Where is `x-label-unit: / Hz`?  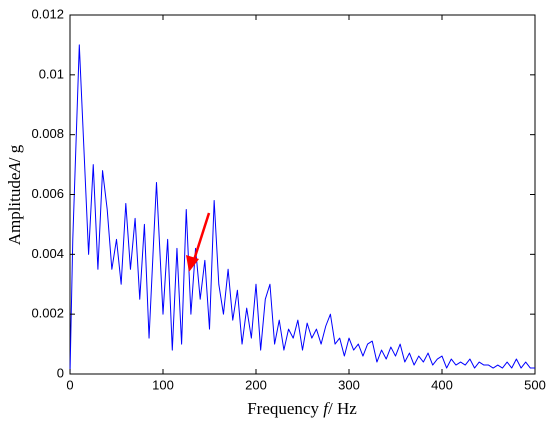 x-label-unit: / Hz is located at coordinates (342, 408).